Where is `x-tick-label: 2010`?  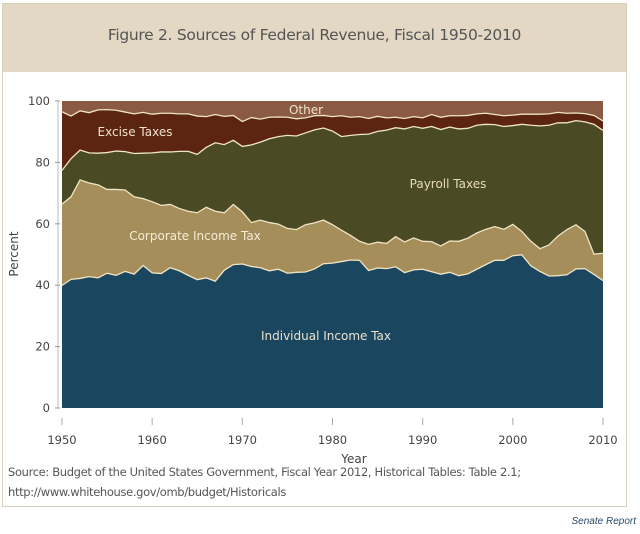 x-tick-label: 2010 is located at coordinates (602, 440).